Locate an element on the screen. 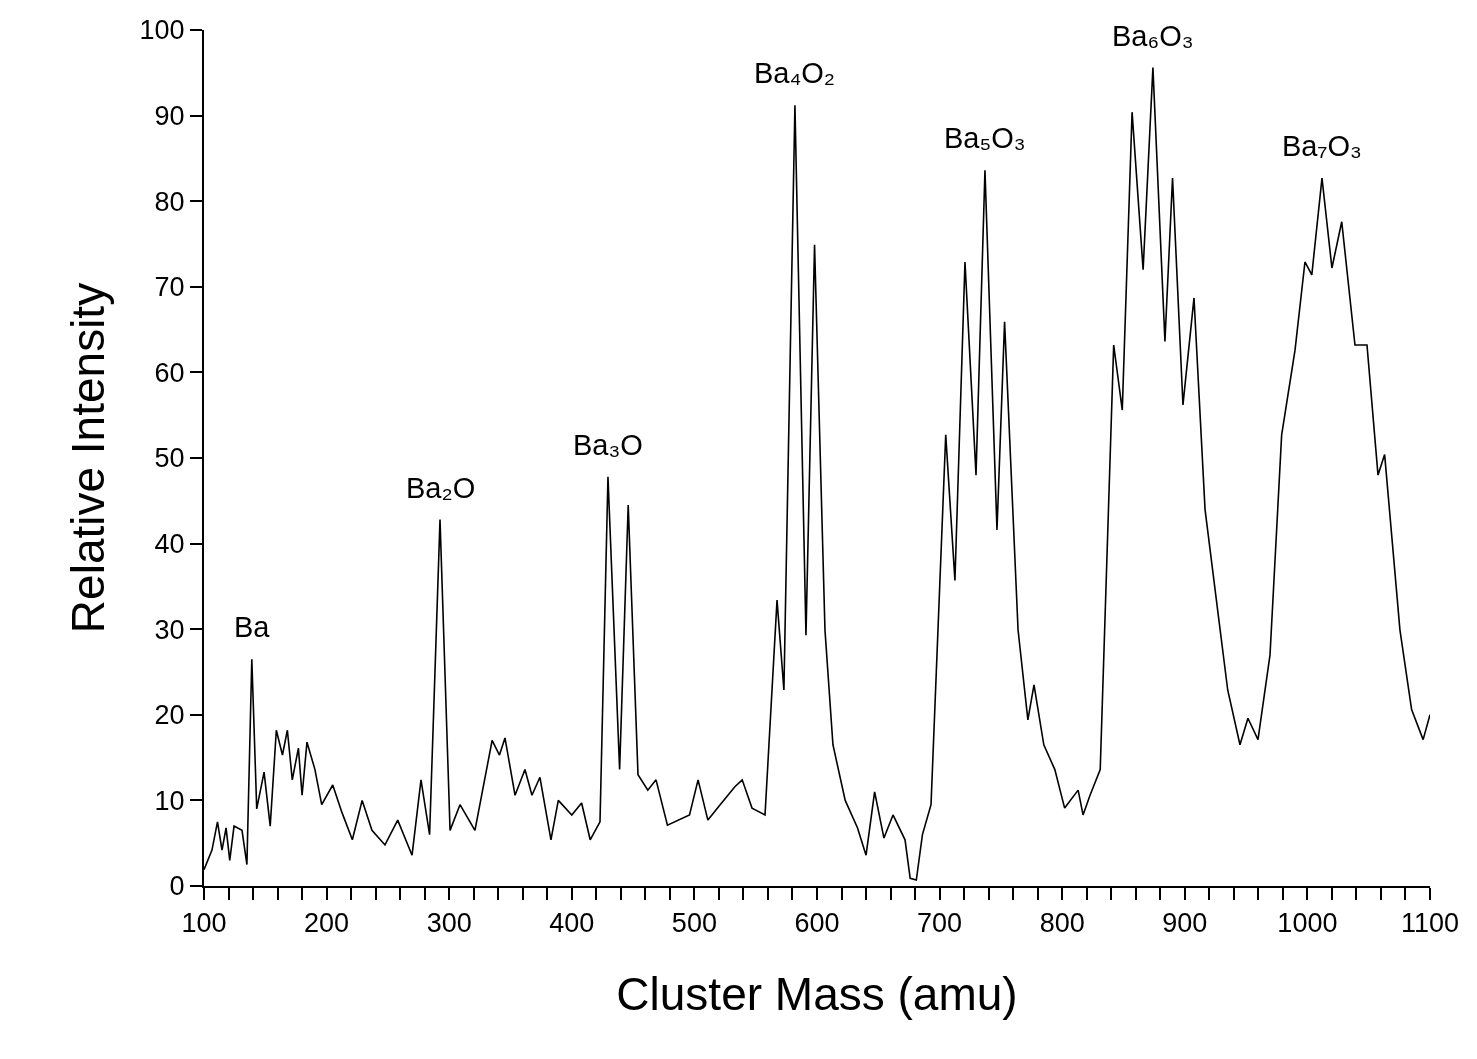  x-tick-label: 1000 is located at coordinates (1307, 923).